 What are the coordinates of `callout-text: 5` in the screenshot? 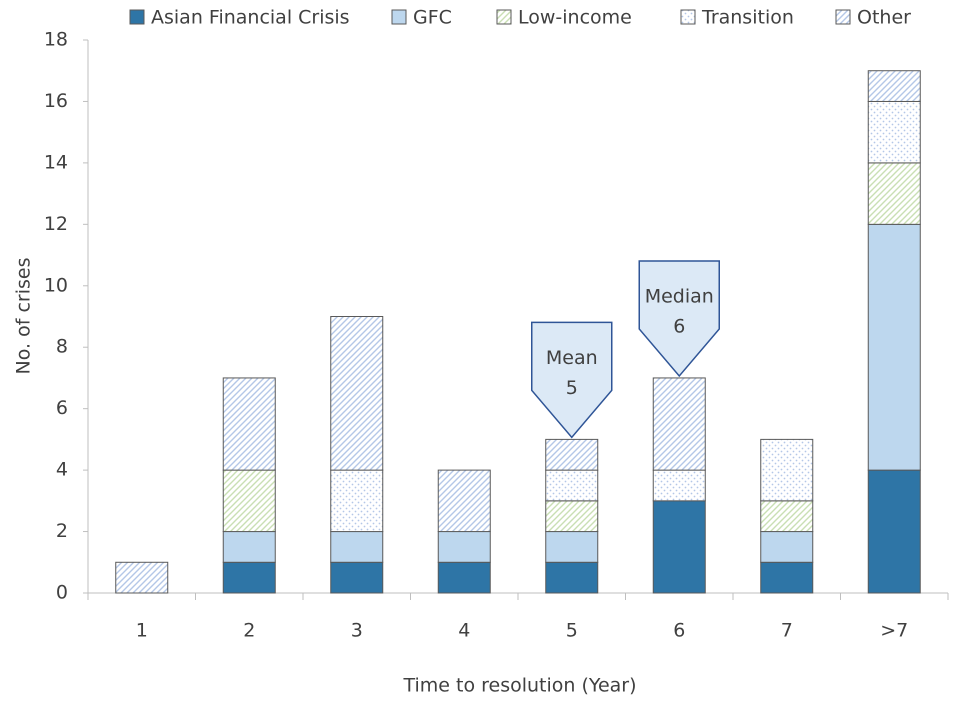 It's located at (572, 388).